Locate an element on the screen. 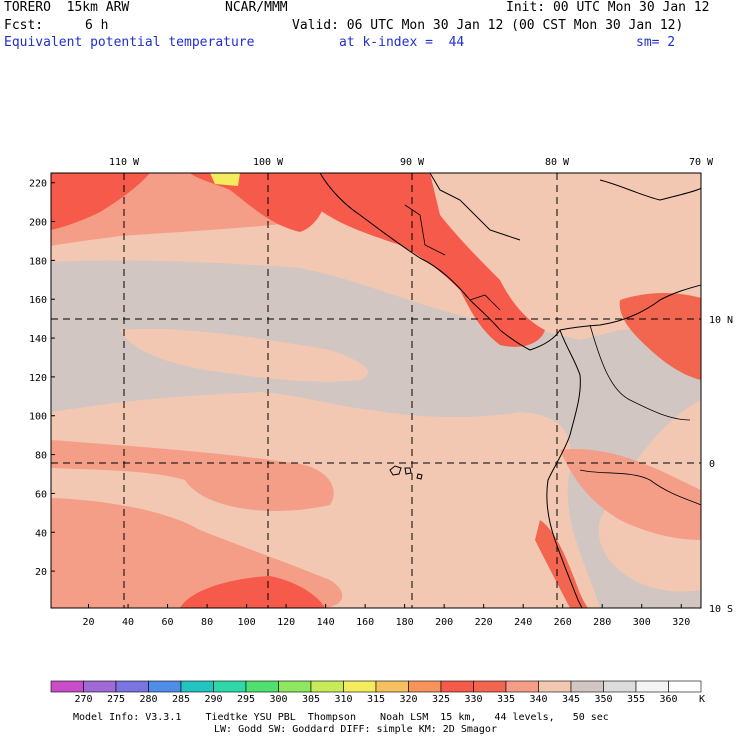  y-tick-label: 120 is located at coordinates (38, 378).